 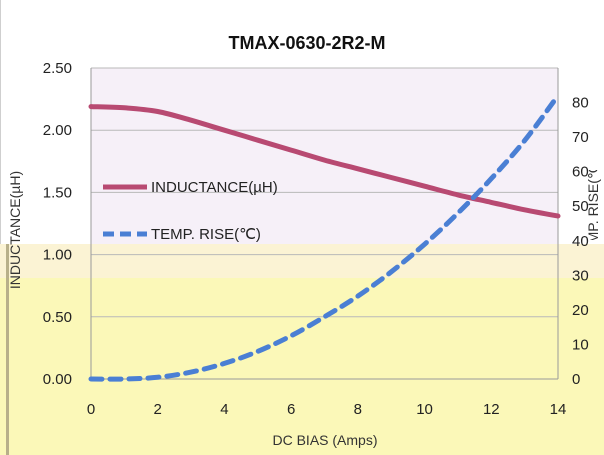 I want to click on x-tick-label: 4, so click(x=224, y=409).